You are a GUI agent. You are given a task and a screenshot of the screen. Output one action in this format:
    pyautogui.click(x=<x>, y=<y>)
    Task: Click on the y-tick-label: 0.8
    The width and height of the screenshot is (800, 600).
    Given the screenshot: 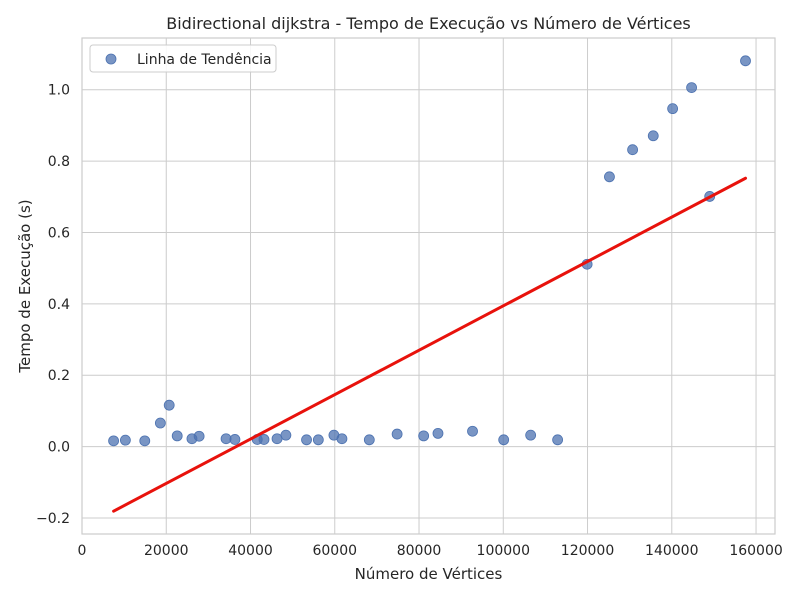 What is the action you would take?
    pyautogui.click(x=59, y=162)
    